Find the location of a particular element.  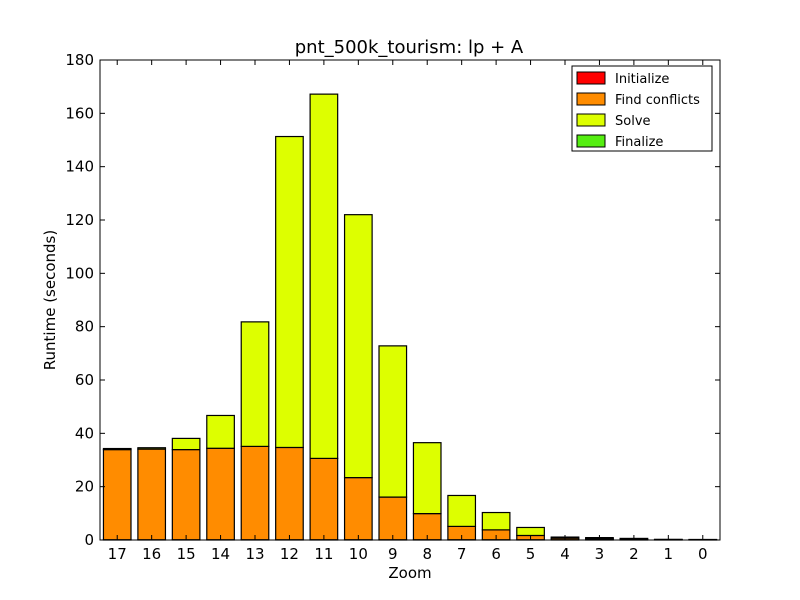

y-tick-label: 160 is located at coordinates (79, 113).